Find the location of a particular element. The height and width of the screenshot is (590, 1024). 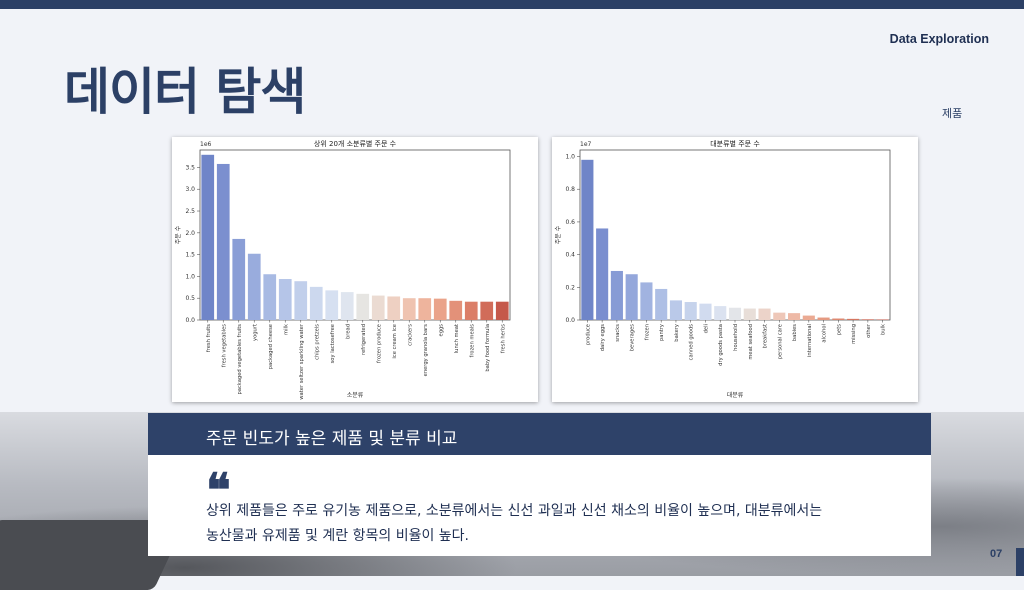

chart0-x-tick-label: packaged cheese is located at coordinates (271, 346).